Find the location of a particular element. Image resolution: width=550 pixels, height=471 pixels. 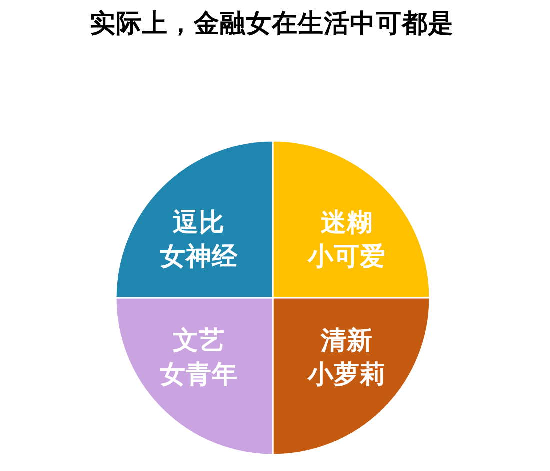

title: 实际上，金融女在生活中可都是 is located at coordinates (272, 24).